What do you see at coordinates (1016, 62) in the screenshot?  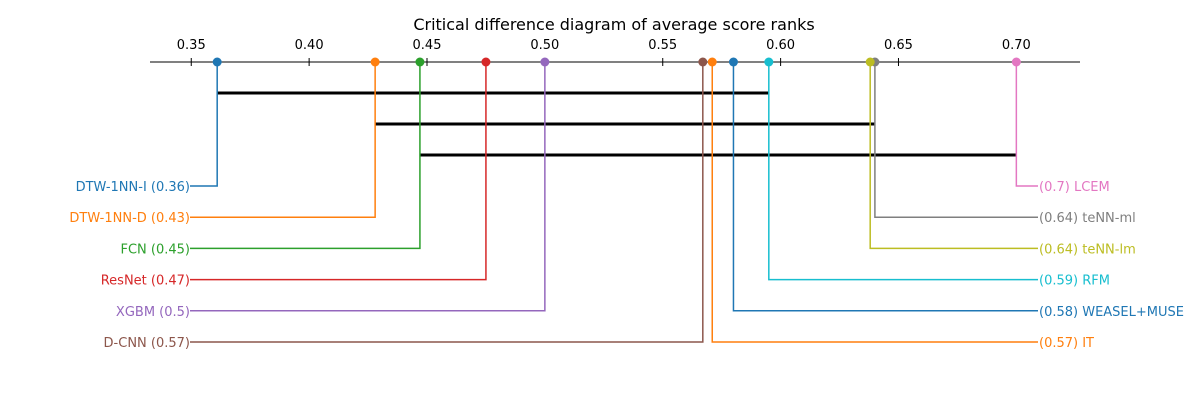 I see `rank-point-lcem` at bounding box center [1016, 62].